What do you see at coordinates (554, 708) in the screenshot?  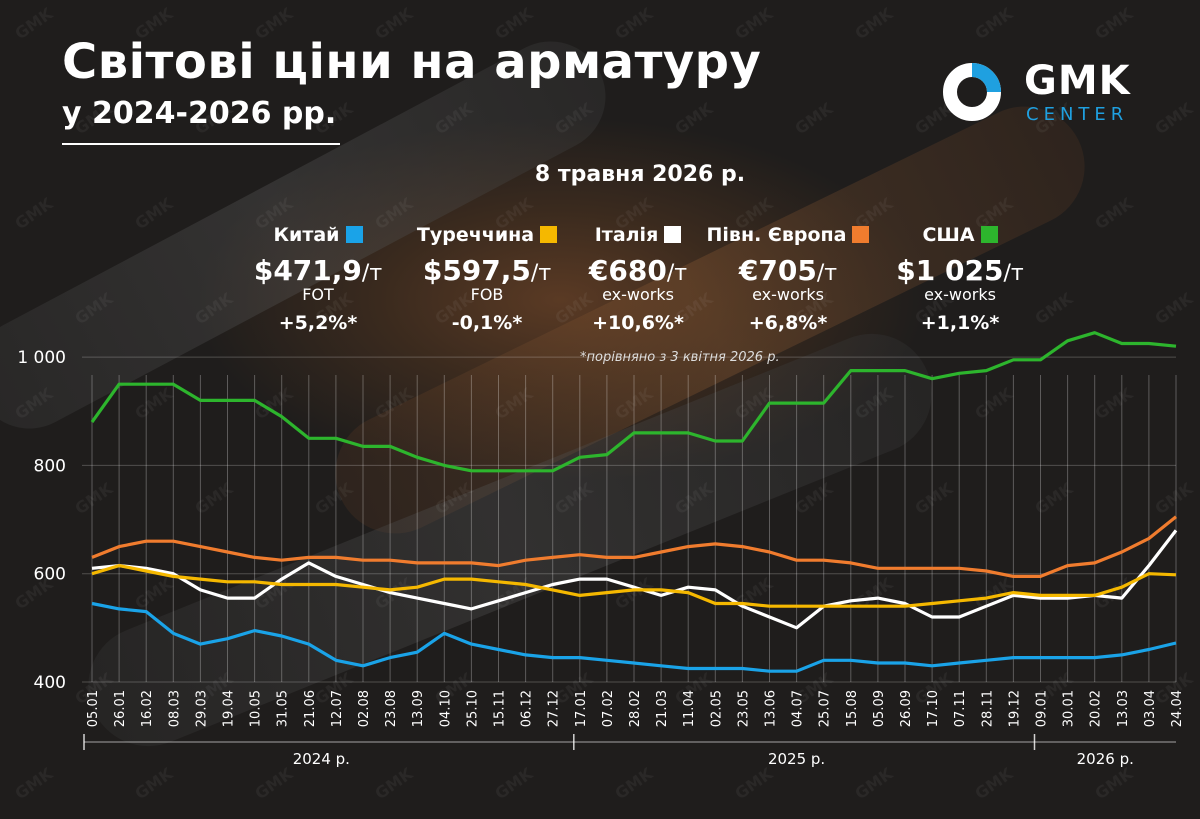 I see `x-tick-label: 27.12` at bounding box center [554, 708].